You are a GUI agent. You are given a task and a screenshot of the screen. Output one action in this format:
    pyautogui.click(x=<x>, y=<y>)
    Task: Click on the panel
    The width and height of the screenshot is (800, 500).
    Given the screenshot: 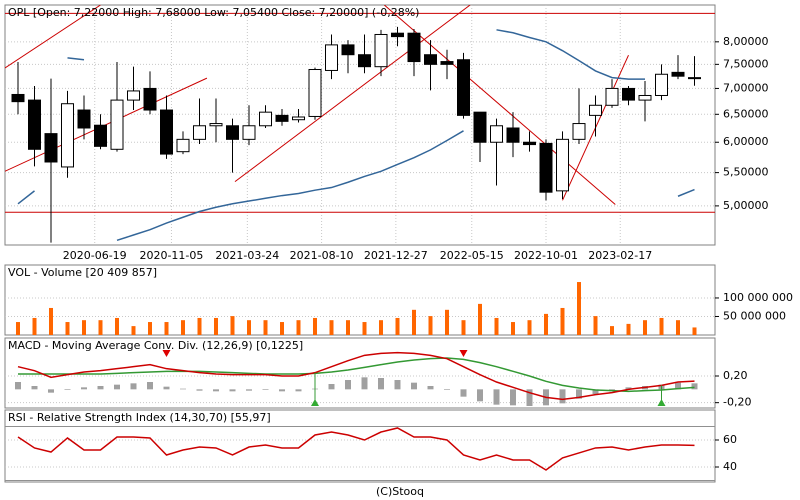 What is the action you would take?
    pyautogui.click(x=360, y=446)
    